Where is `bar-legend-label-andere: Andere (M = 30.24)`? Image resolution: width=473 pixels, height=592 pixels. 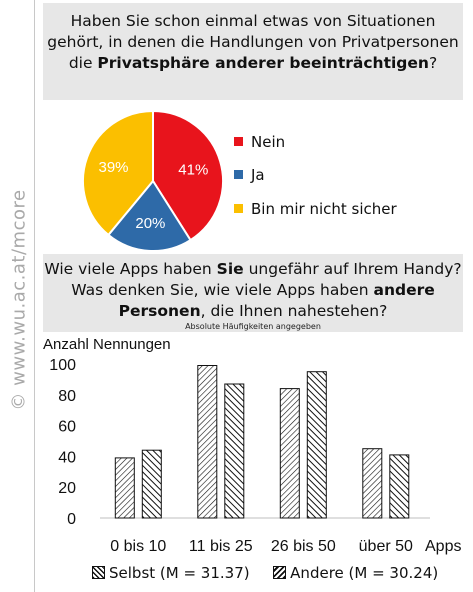 bar-legend-label-andere: Andere (M = 30.24) is located at coordinates (364, 573).